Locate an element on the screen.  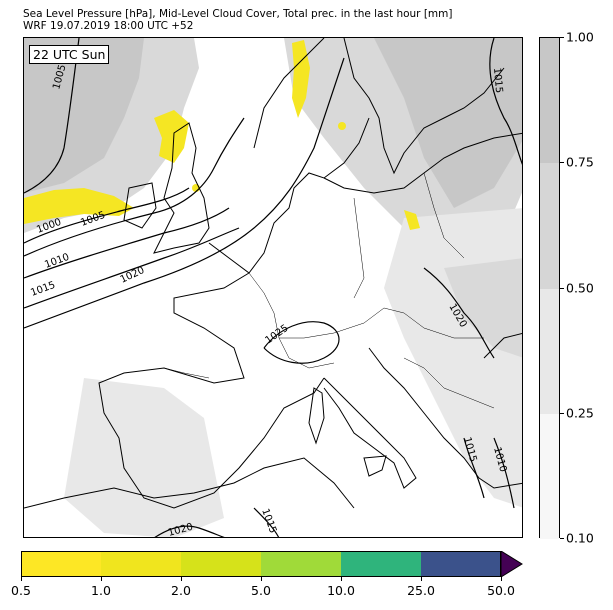
precip-tick-label: 5.0 is located at coordinates (261, 590).